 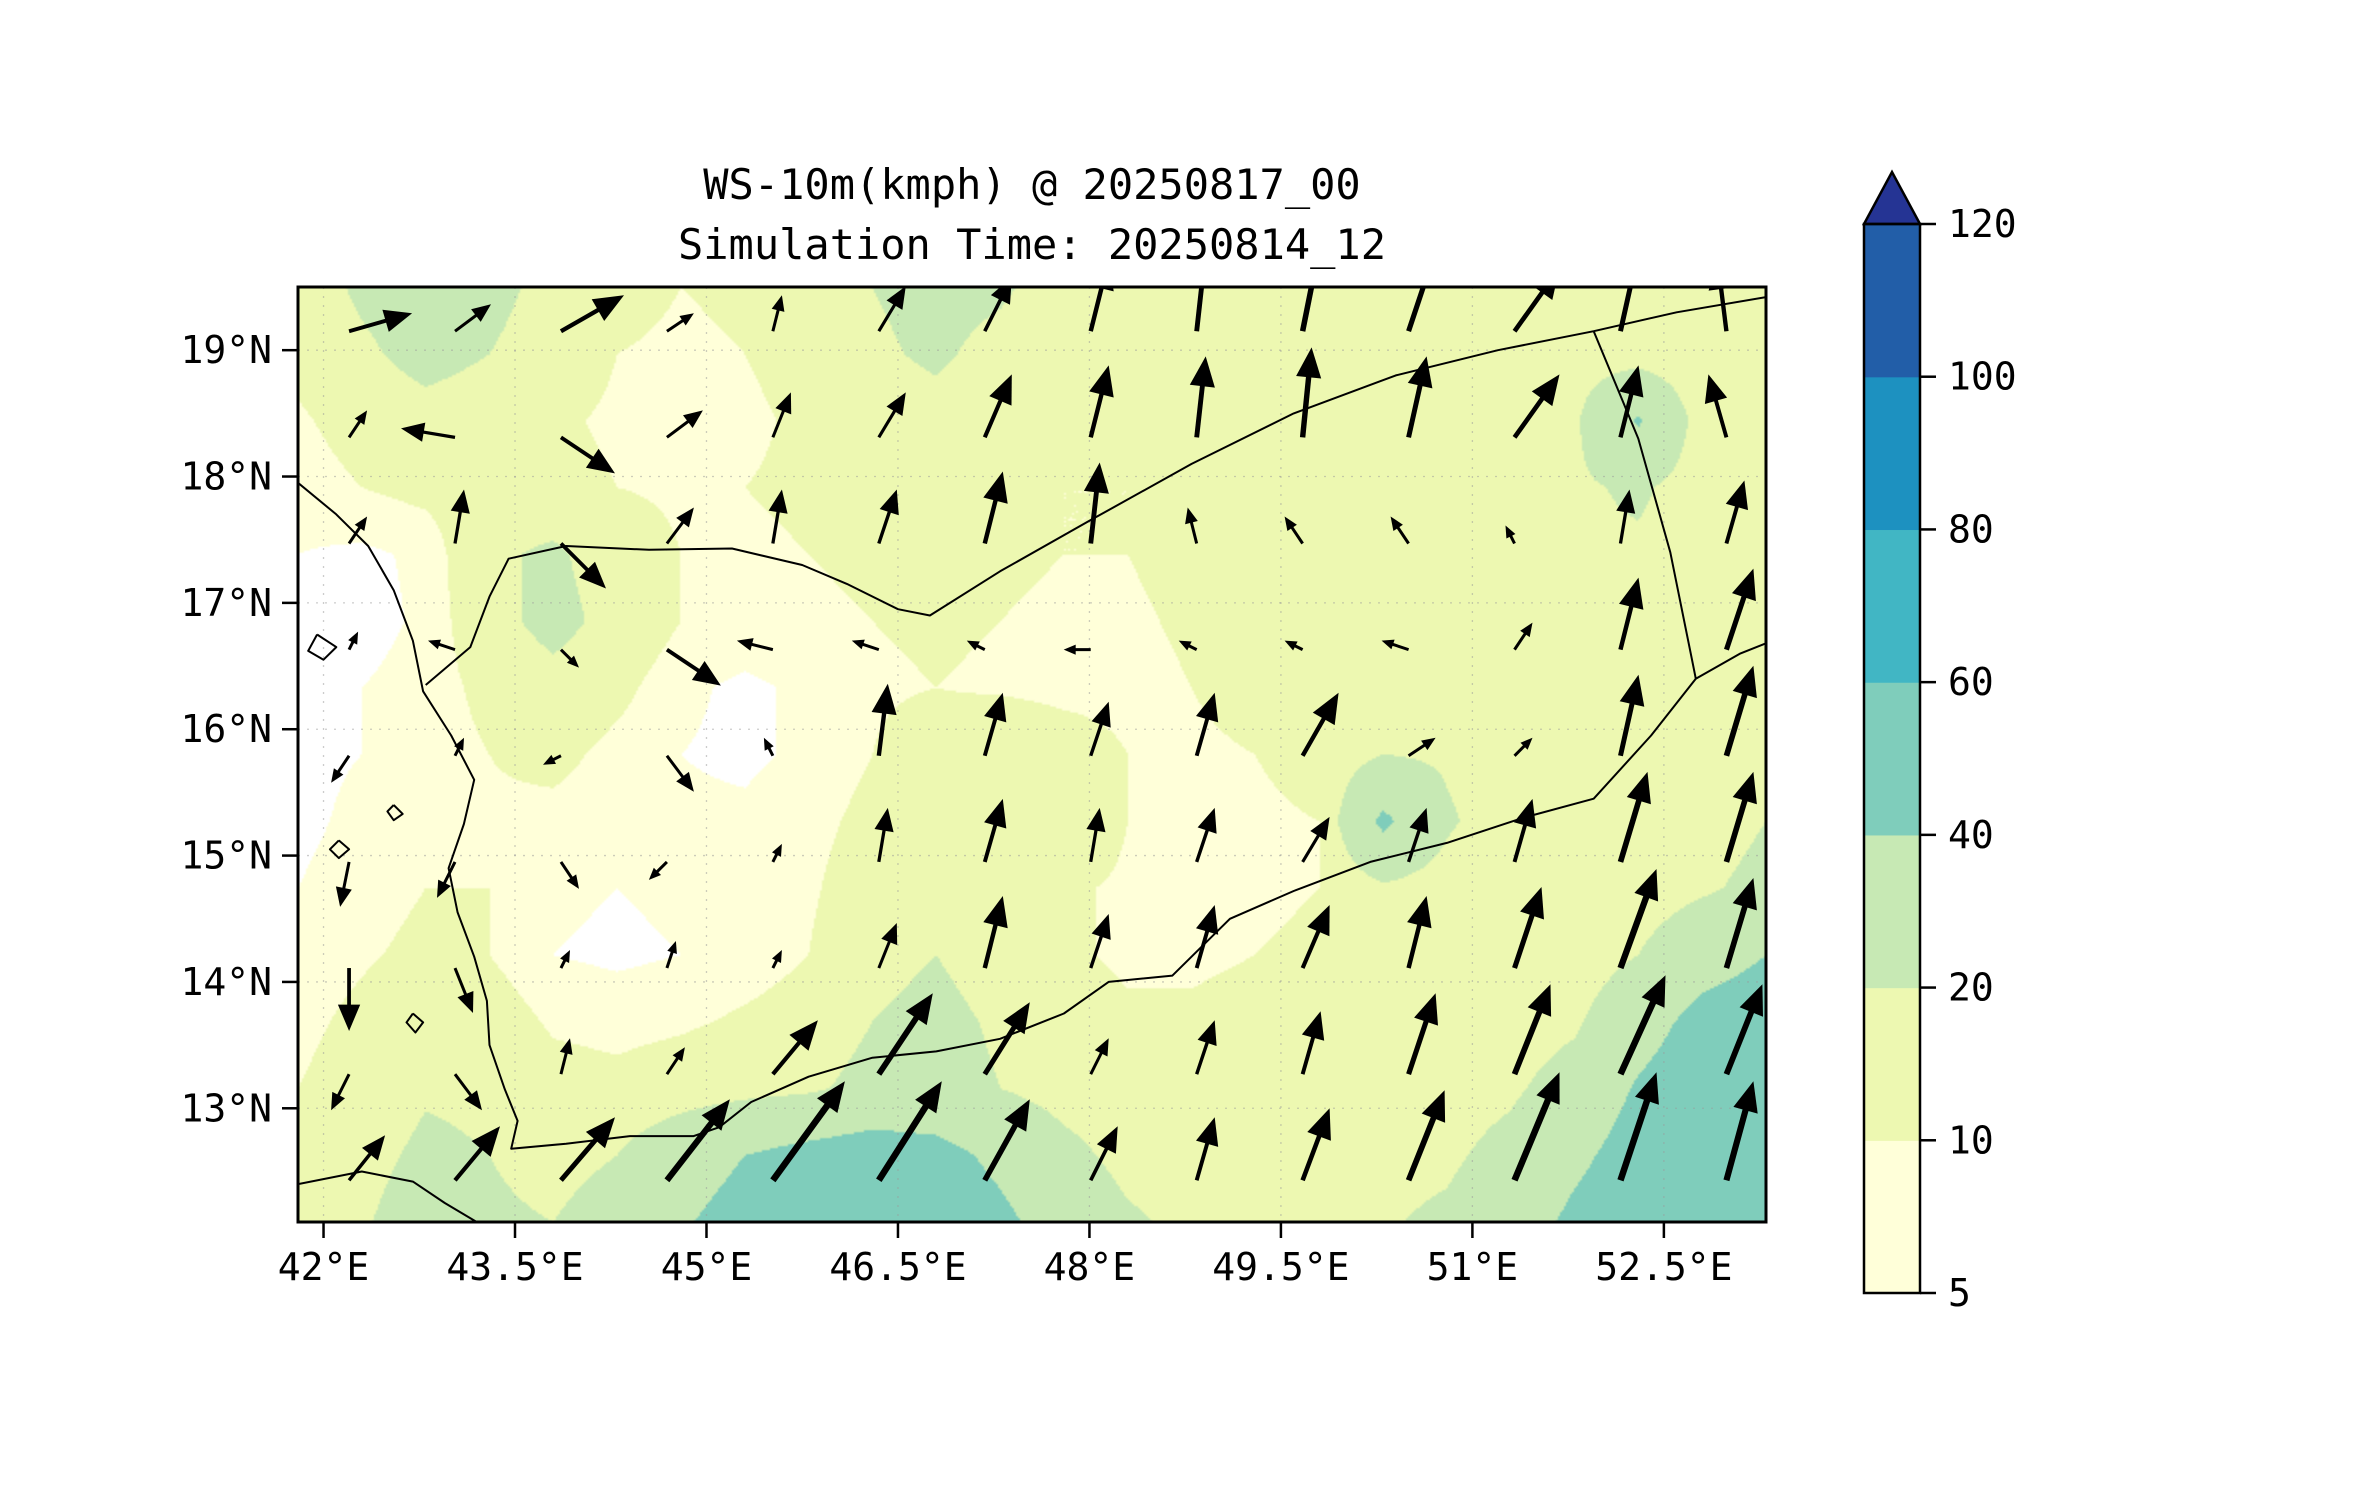 I want to click on y-tick-label: 13°N, so click(x=226, y=1108).